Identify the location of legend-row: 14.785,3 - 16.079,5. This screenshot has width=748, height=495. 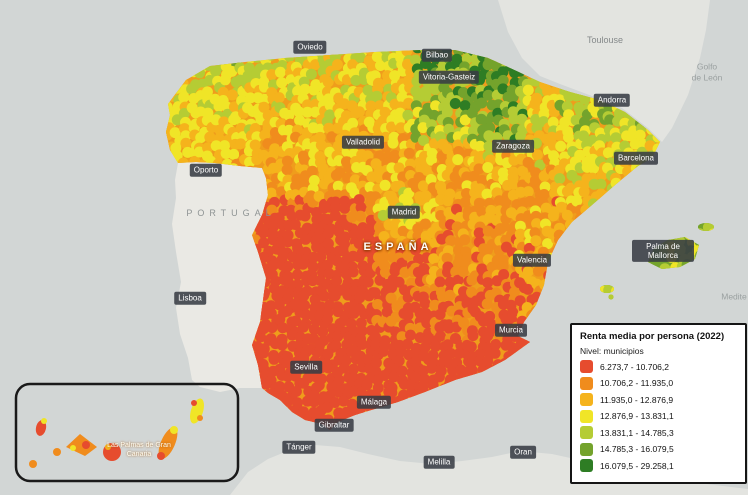
(658, 449).